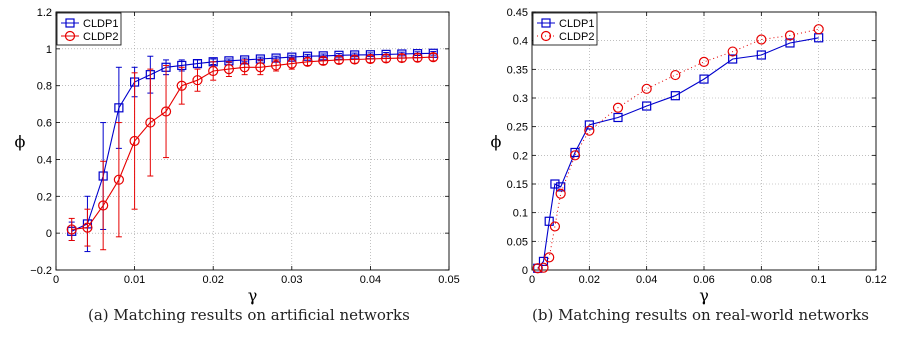  Describe the element at coordinates (49, 50) in the screenshot. I see `y-tick-label: 1` at that location.